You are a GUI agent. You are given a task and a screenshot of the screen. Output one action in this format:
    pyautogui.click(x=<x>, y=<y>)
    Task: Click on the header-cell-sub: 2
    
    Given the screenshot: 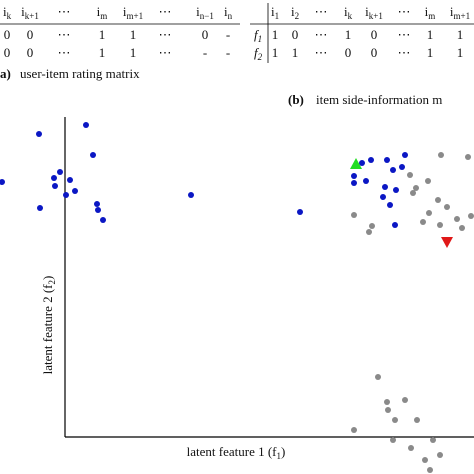 What is the action you would take?
    pyautogui.click(x=297, y=16)
    